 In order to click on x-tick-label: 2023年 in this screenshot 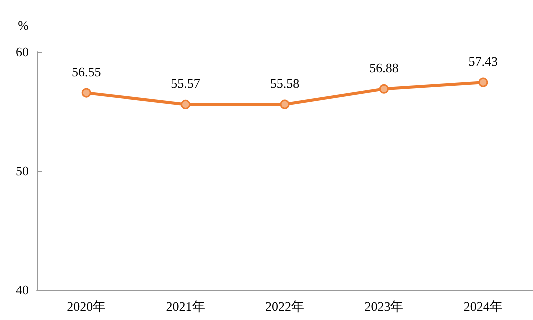, I will do `click(384, 306)`.